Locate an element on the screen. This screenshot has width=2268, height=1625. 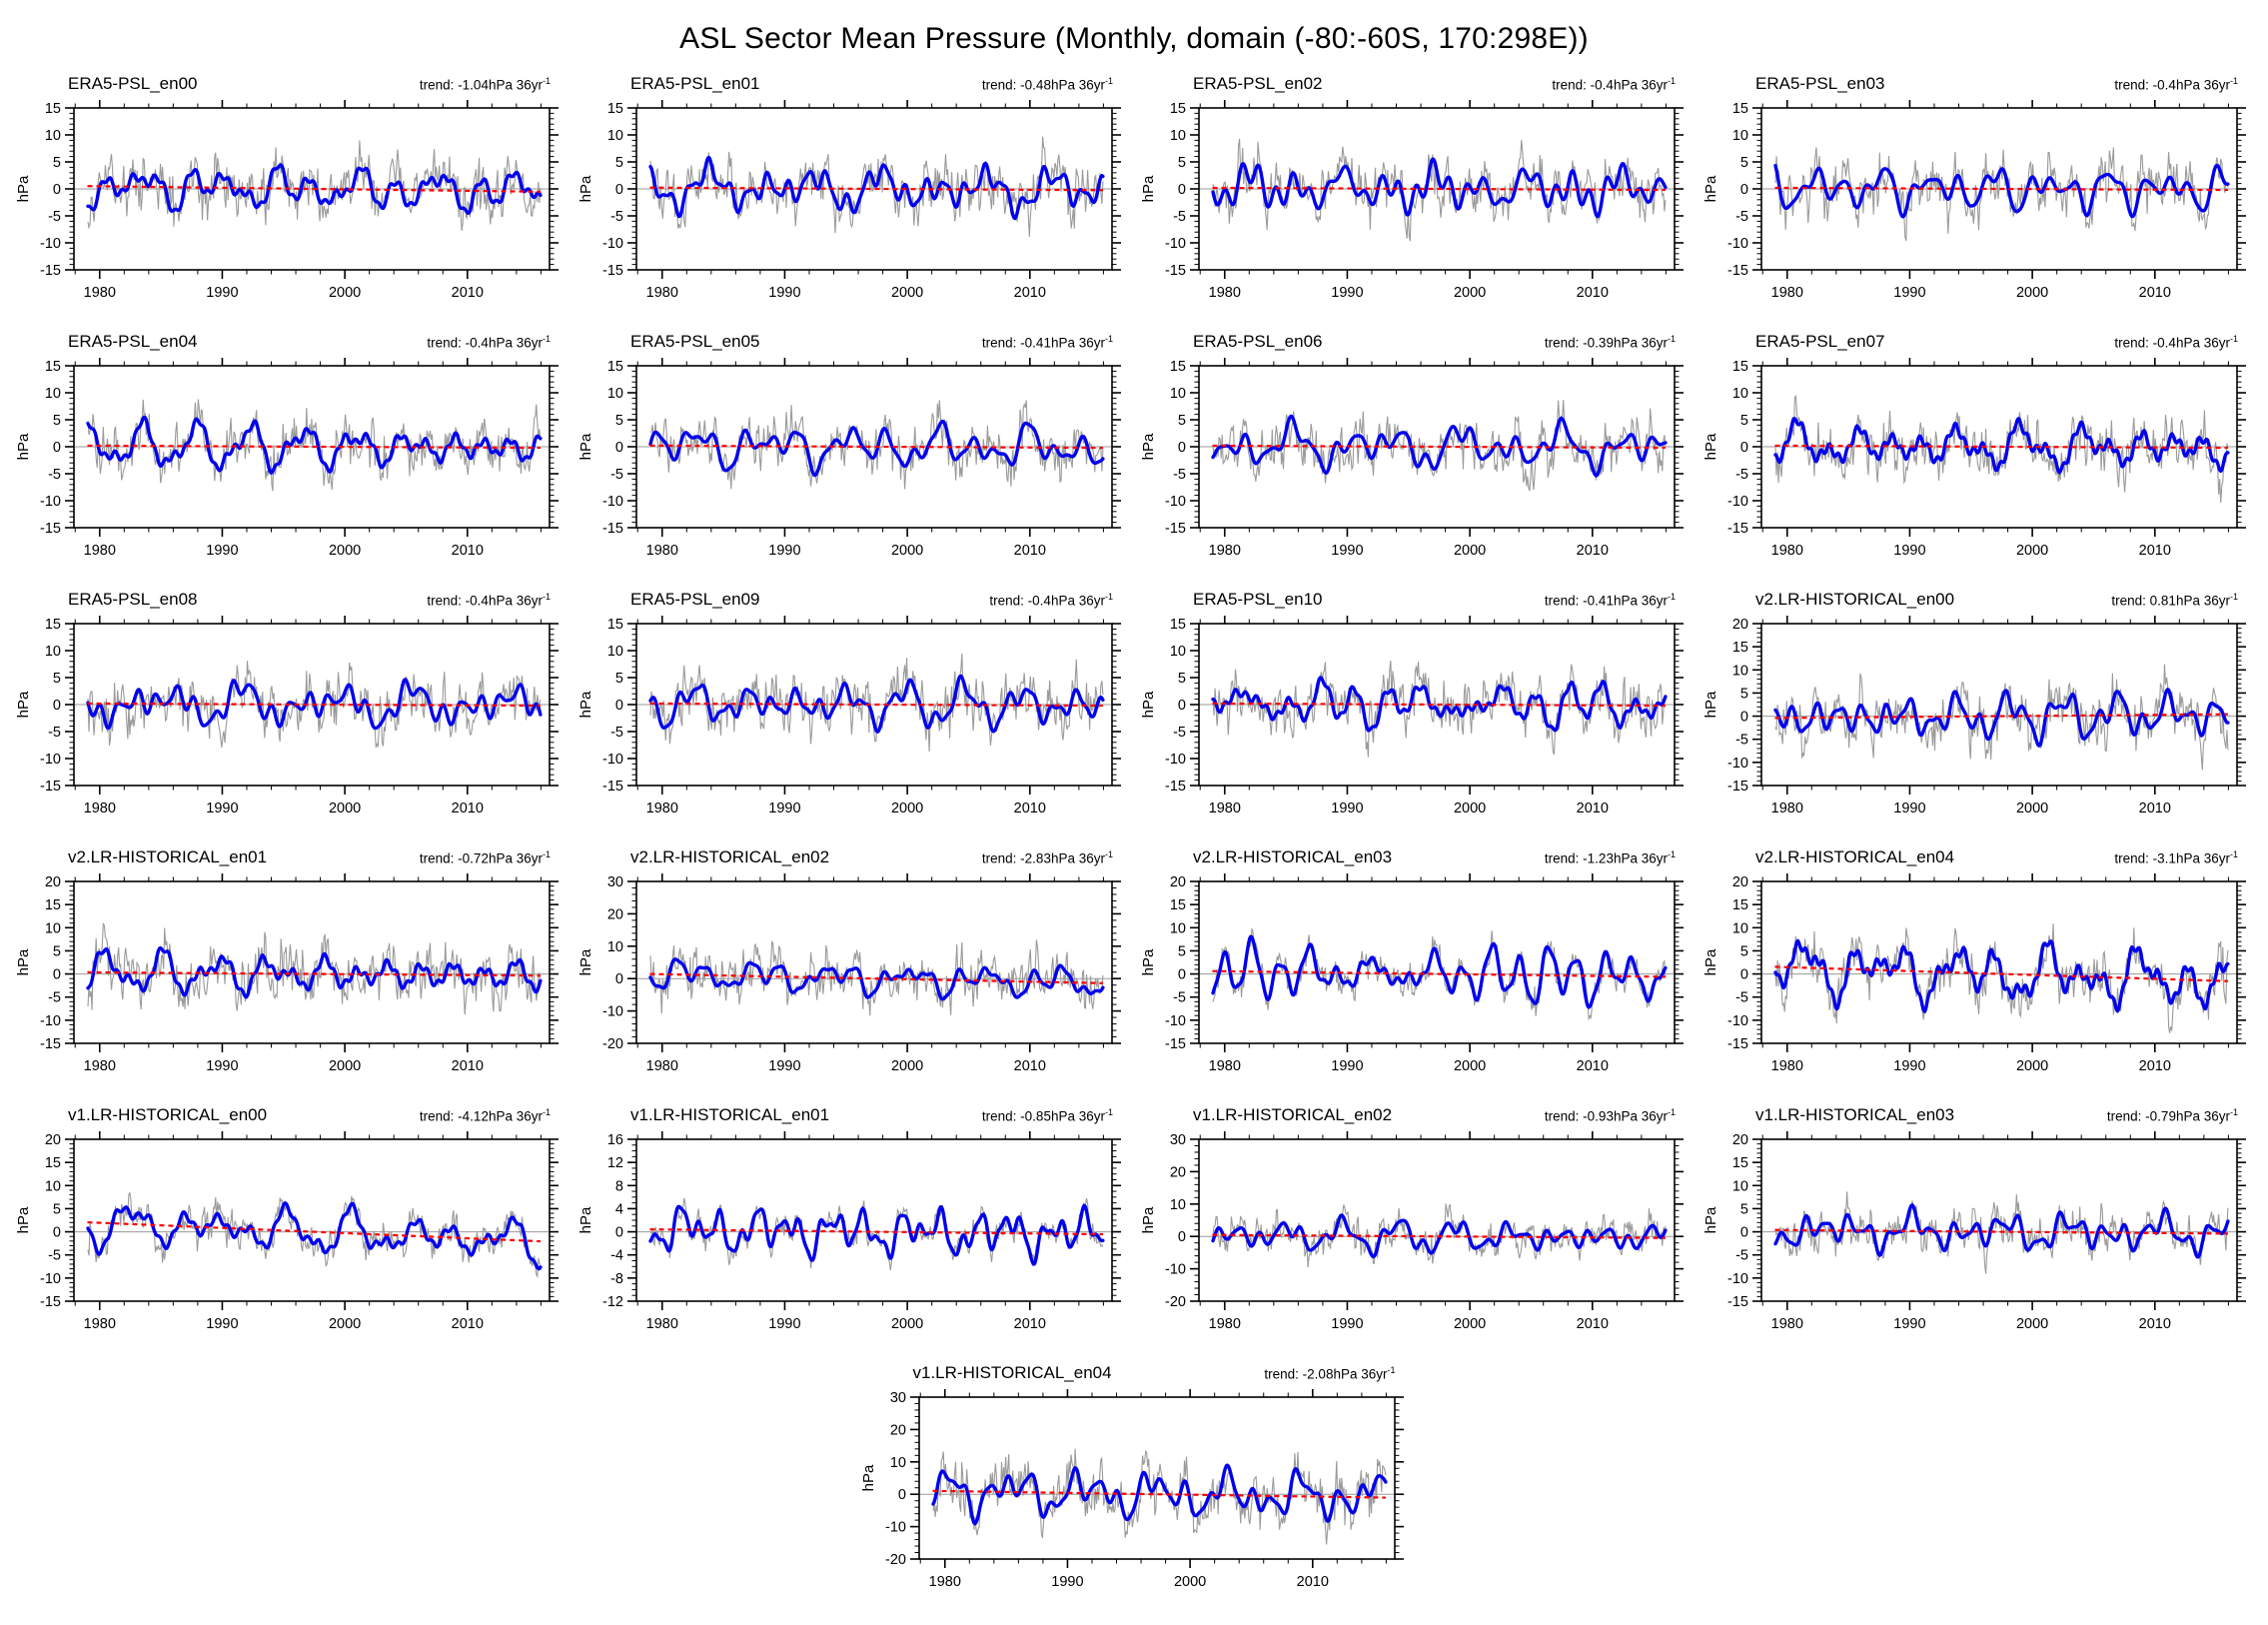
panel-title: v1.LR-HISTORICAL_en03 is located at coordinates (1855, 1115).